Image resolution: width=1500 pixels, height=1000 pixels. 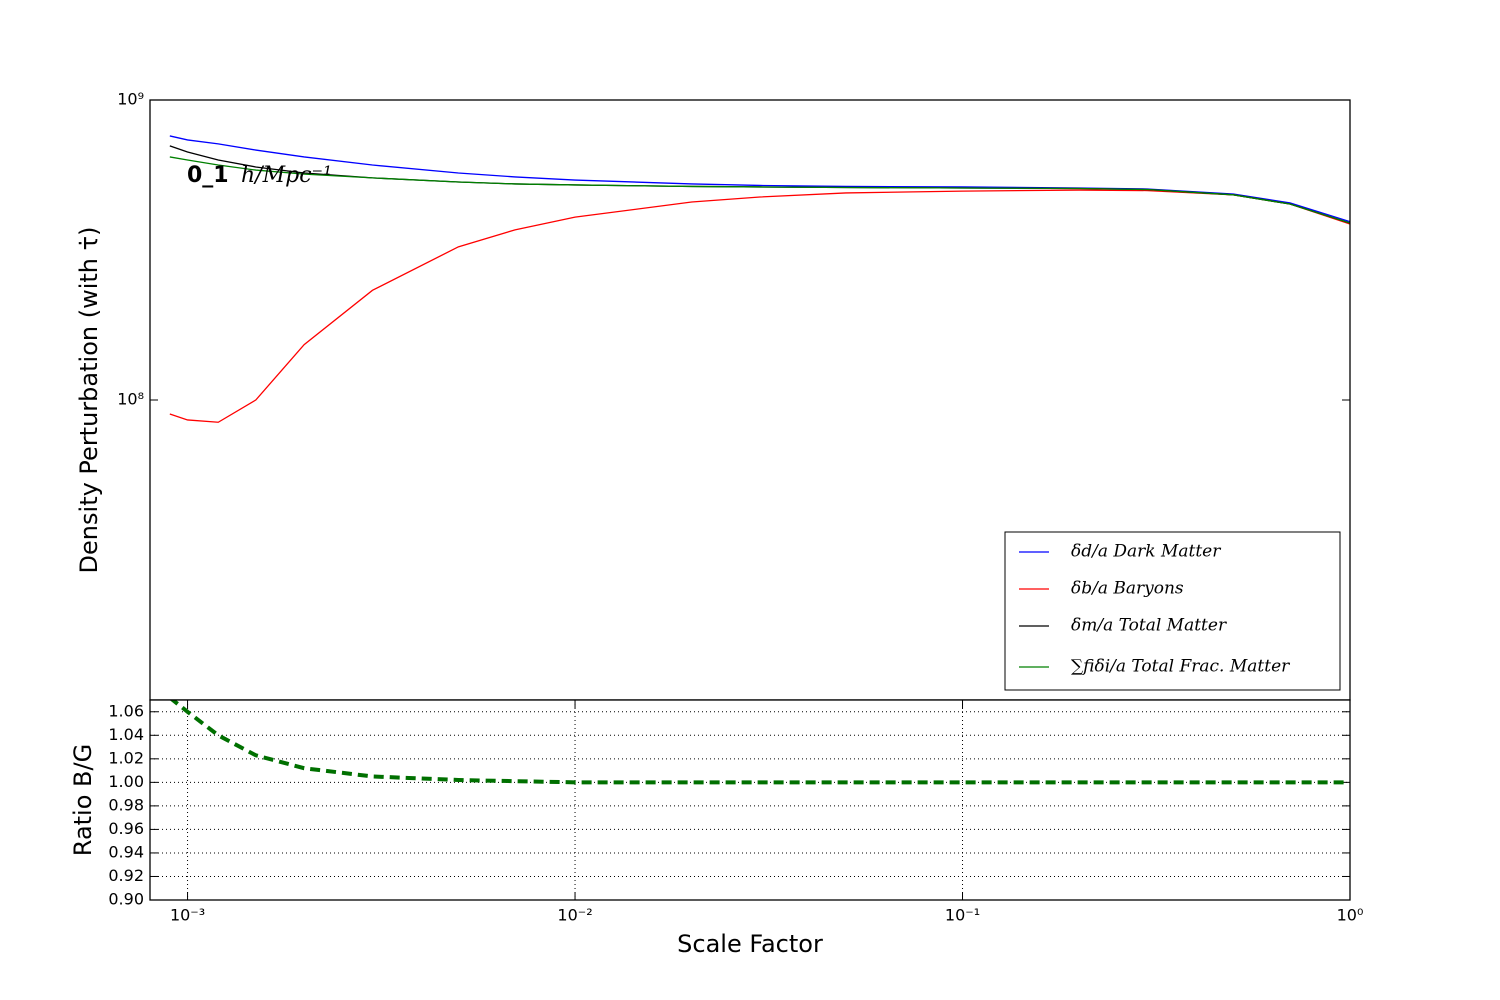 What do you see at coordinates (89, 400) in the screenshot?
I see `y-axis-label: Density Perturbation (with τ̇)` at bounding box center [89, 400].